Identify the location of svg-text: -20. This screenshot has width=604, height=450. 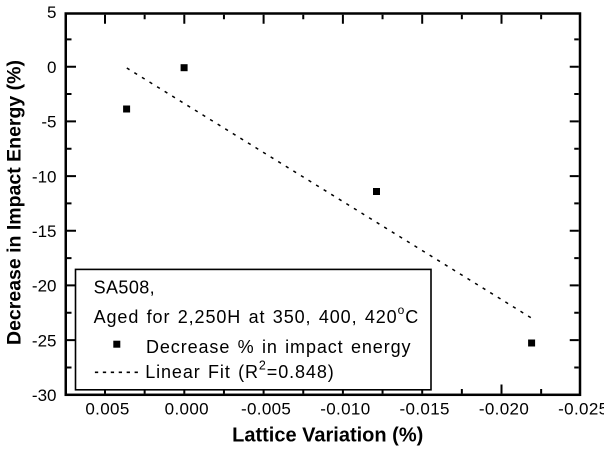
(44, 286).